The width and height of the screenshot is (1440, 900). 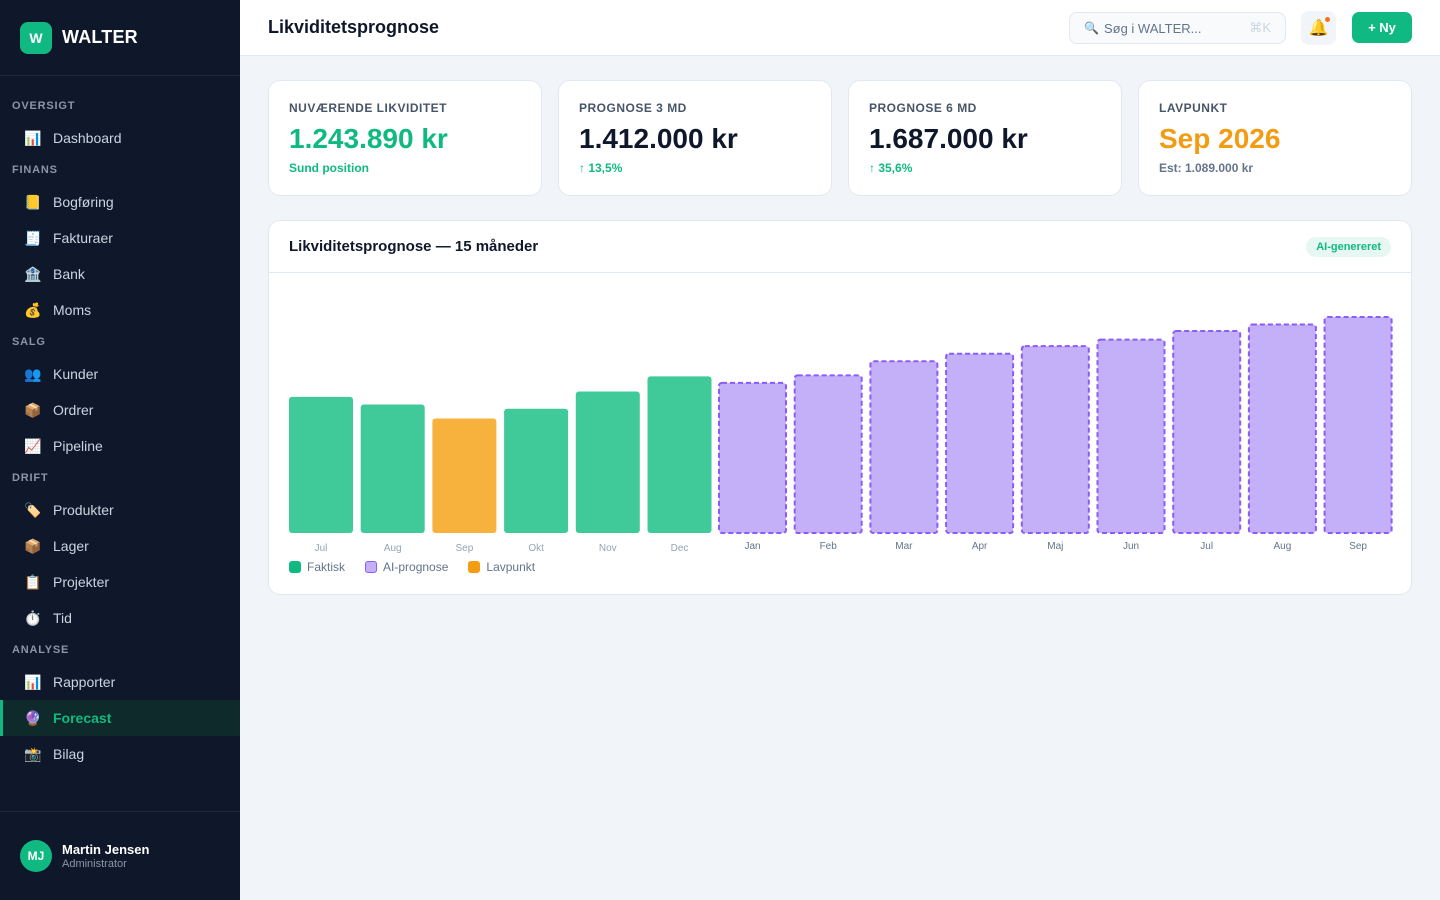 I want to click on sidebar-item-tid: ⏱️ Tid, so click(x=120, y=618).